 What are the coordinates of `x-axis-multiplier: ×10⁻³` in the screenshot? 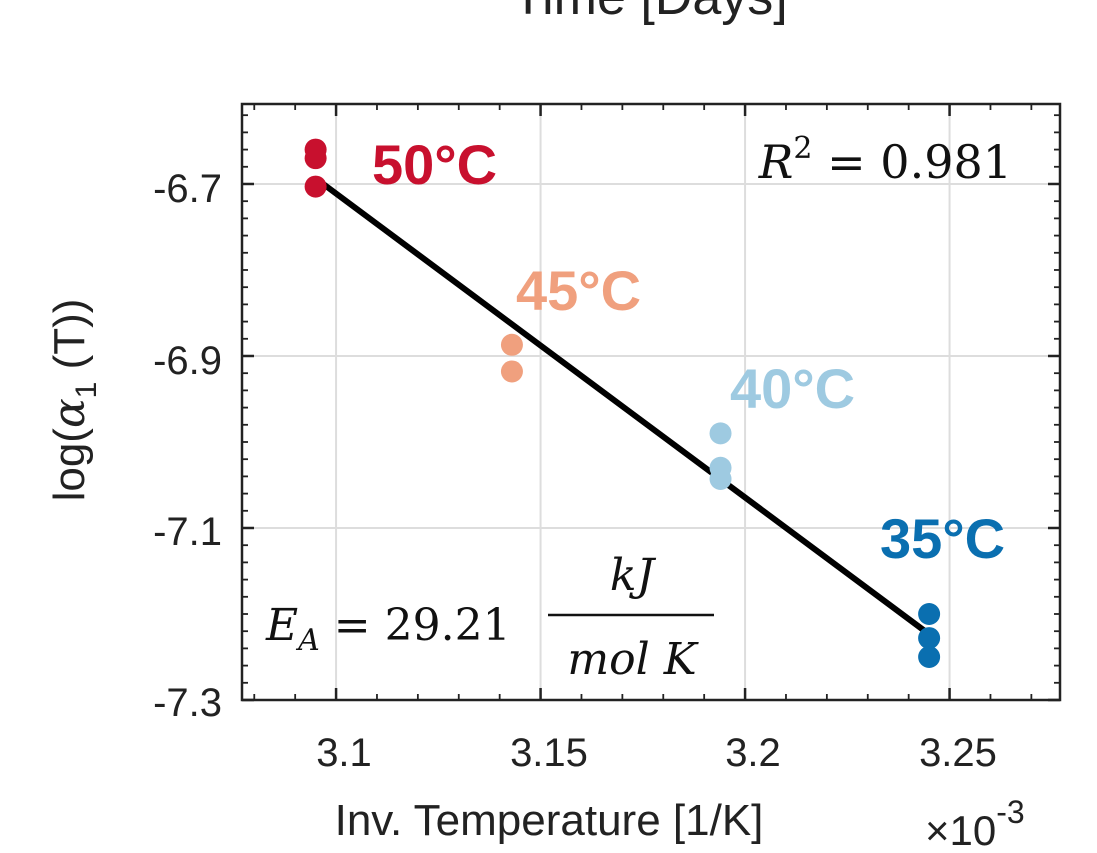 It's located at (975, 823).